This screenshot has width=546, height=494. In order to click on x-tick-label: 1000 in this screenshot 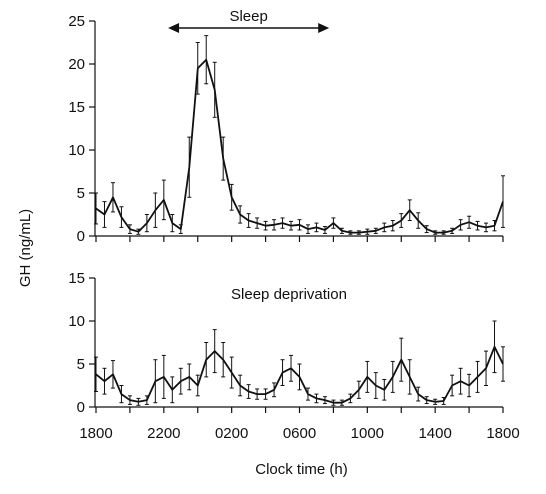, I will do `click(367, 433)`.